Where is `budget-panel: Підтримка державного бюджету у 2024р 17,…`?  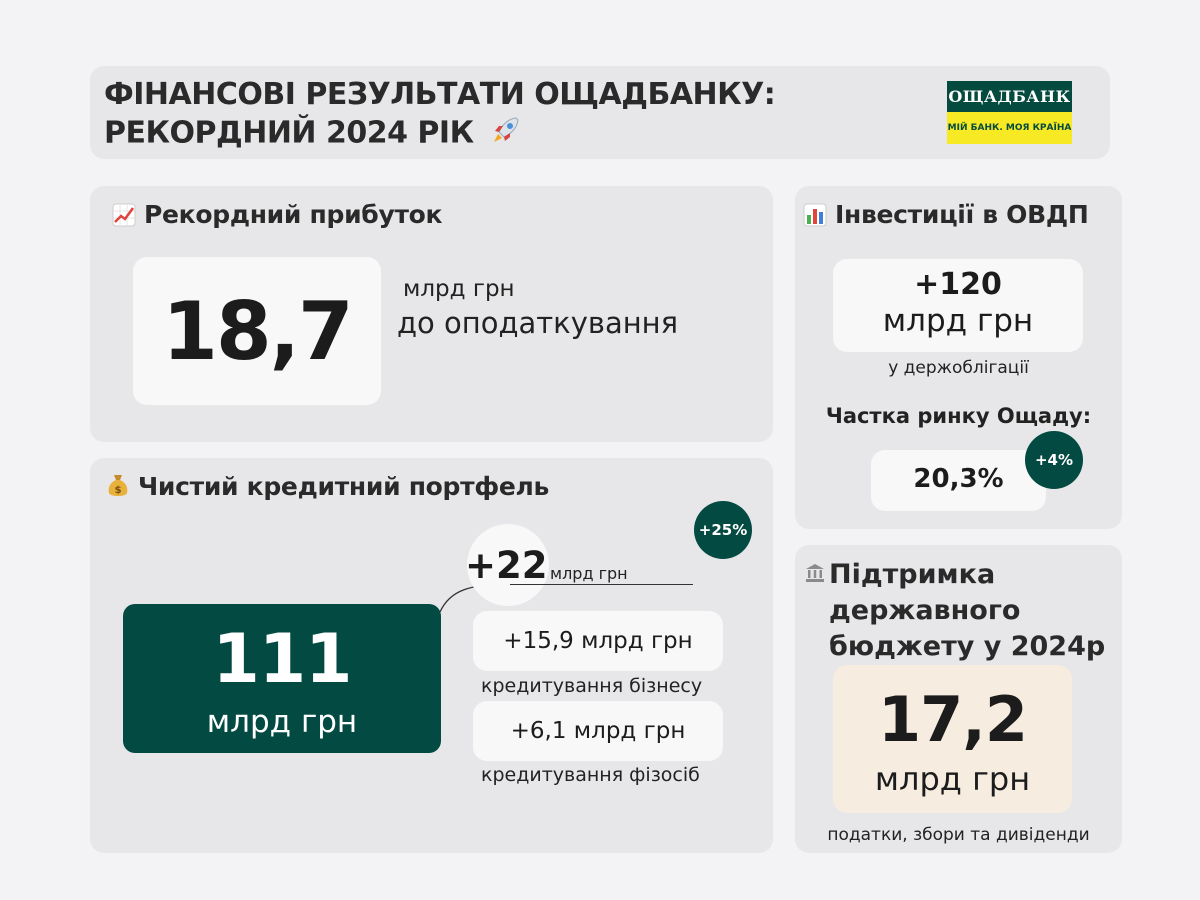
budget-panel: Підтримка державного бюджету у 2024р 17,… is located at coordinates (958, 699).